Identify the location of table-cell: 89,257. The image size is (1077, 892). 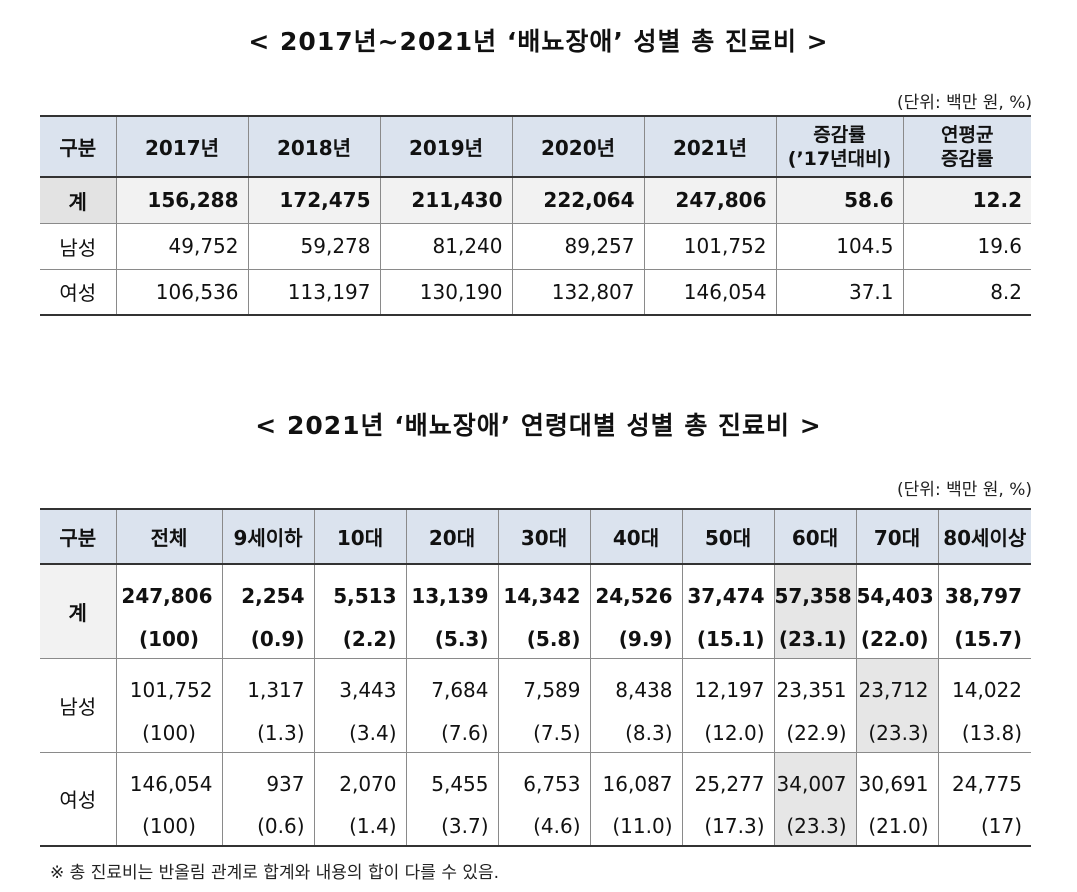
(578, 246).